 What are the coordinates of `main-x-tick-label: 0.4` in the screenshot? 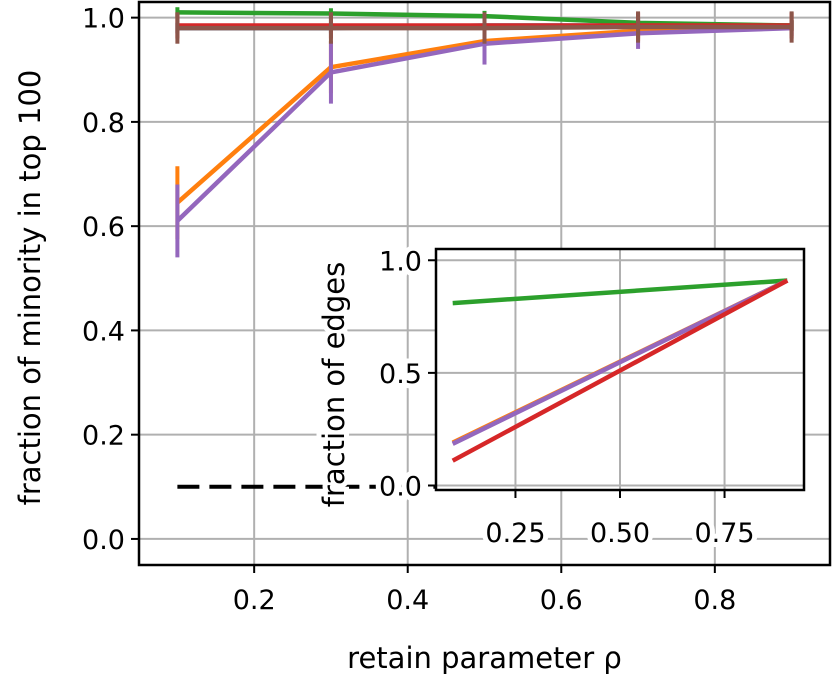 It's located at (407, 600).